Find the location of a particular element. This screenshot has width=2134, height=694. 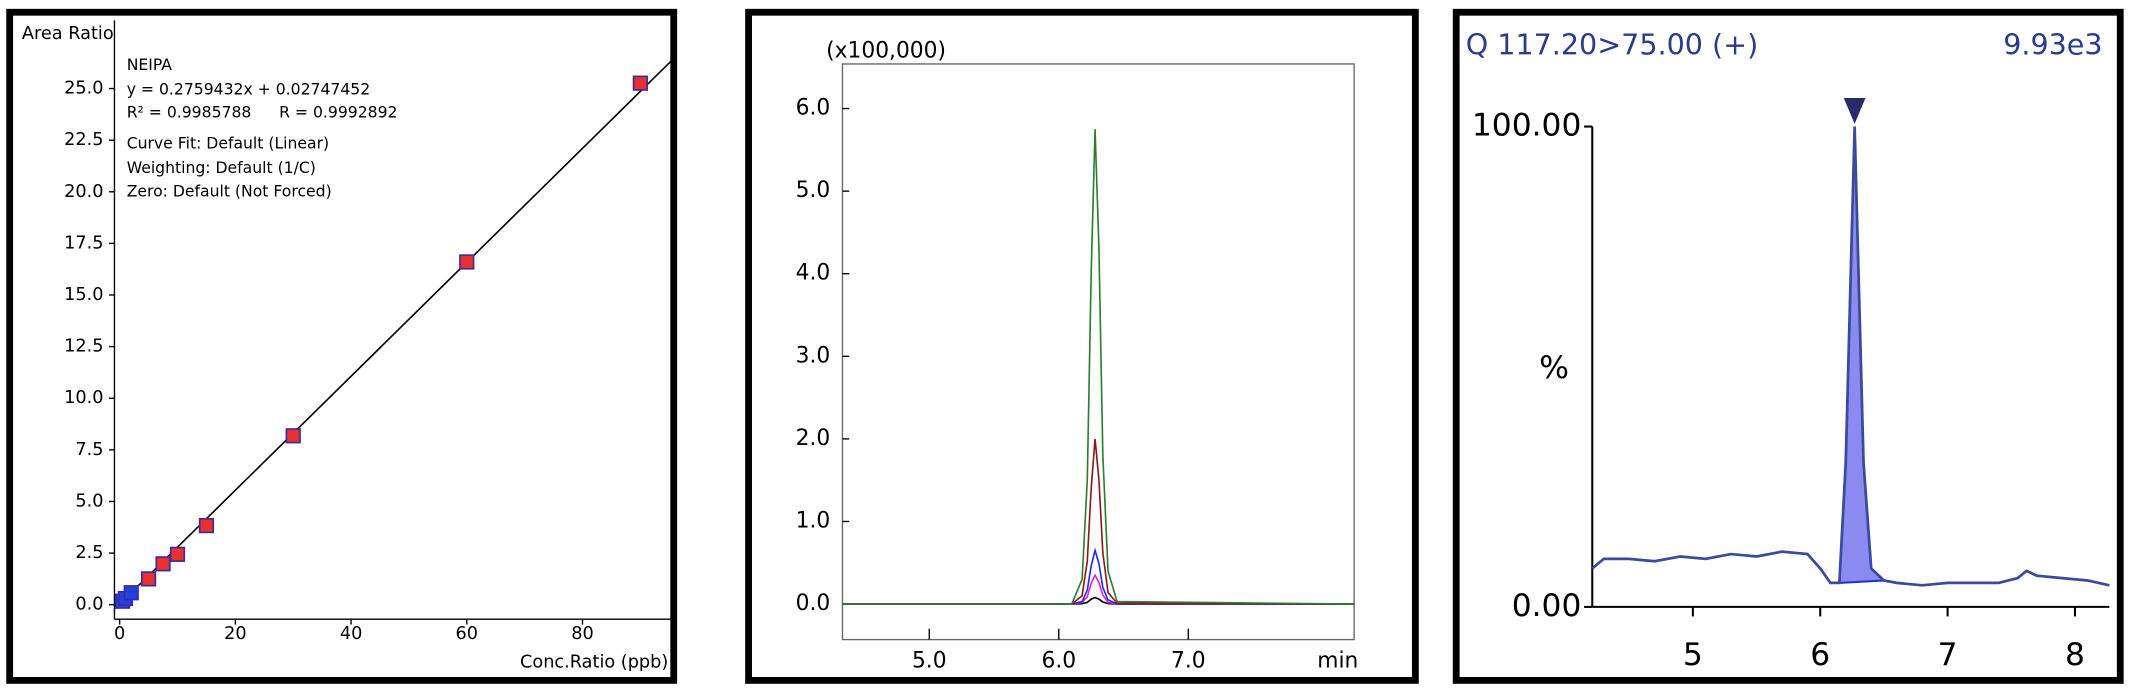

x-tick-label: 60 is located at coordinates (467, 634).